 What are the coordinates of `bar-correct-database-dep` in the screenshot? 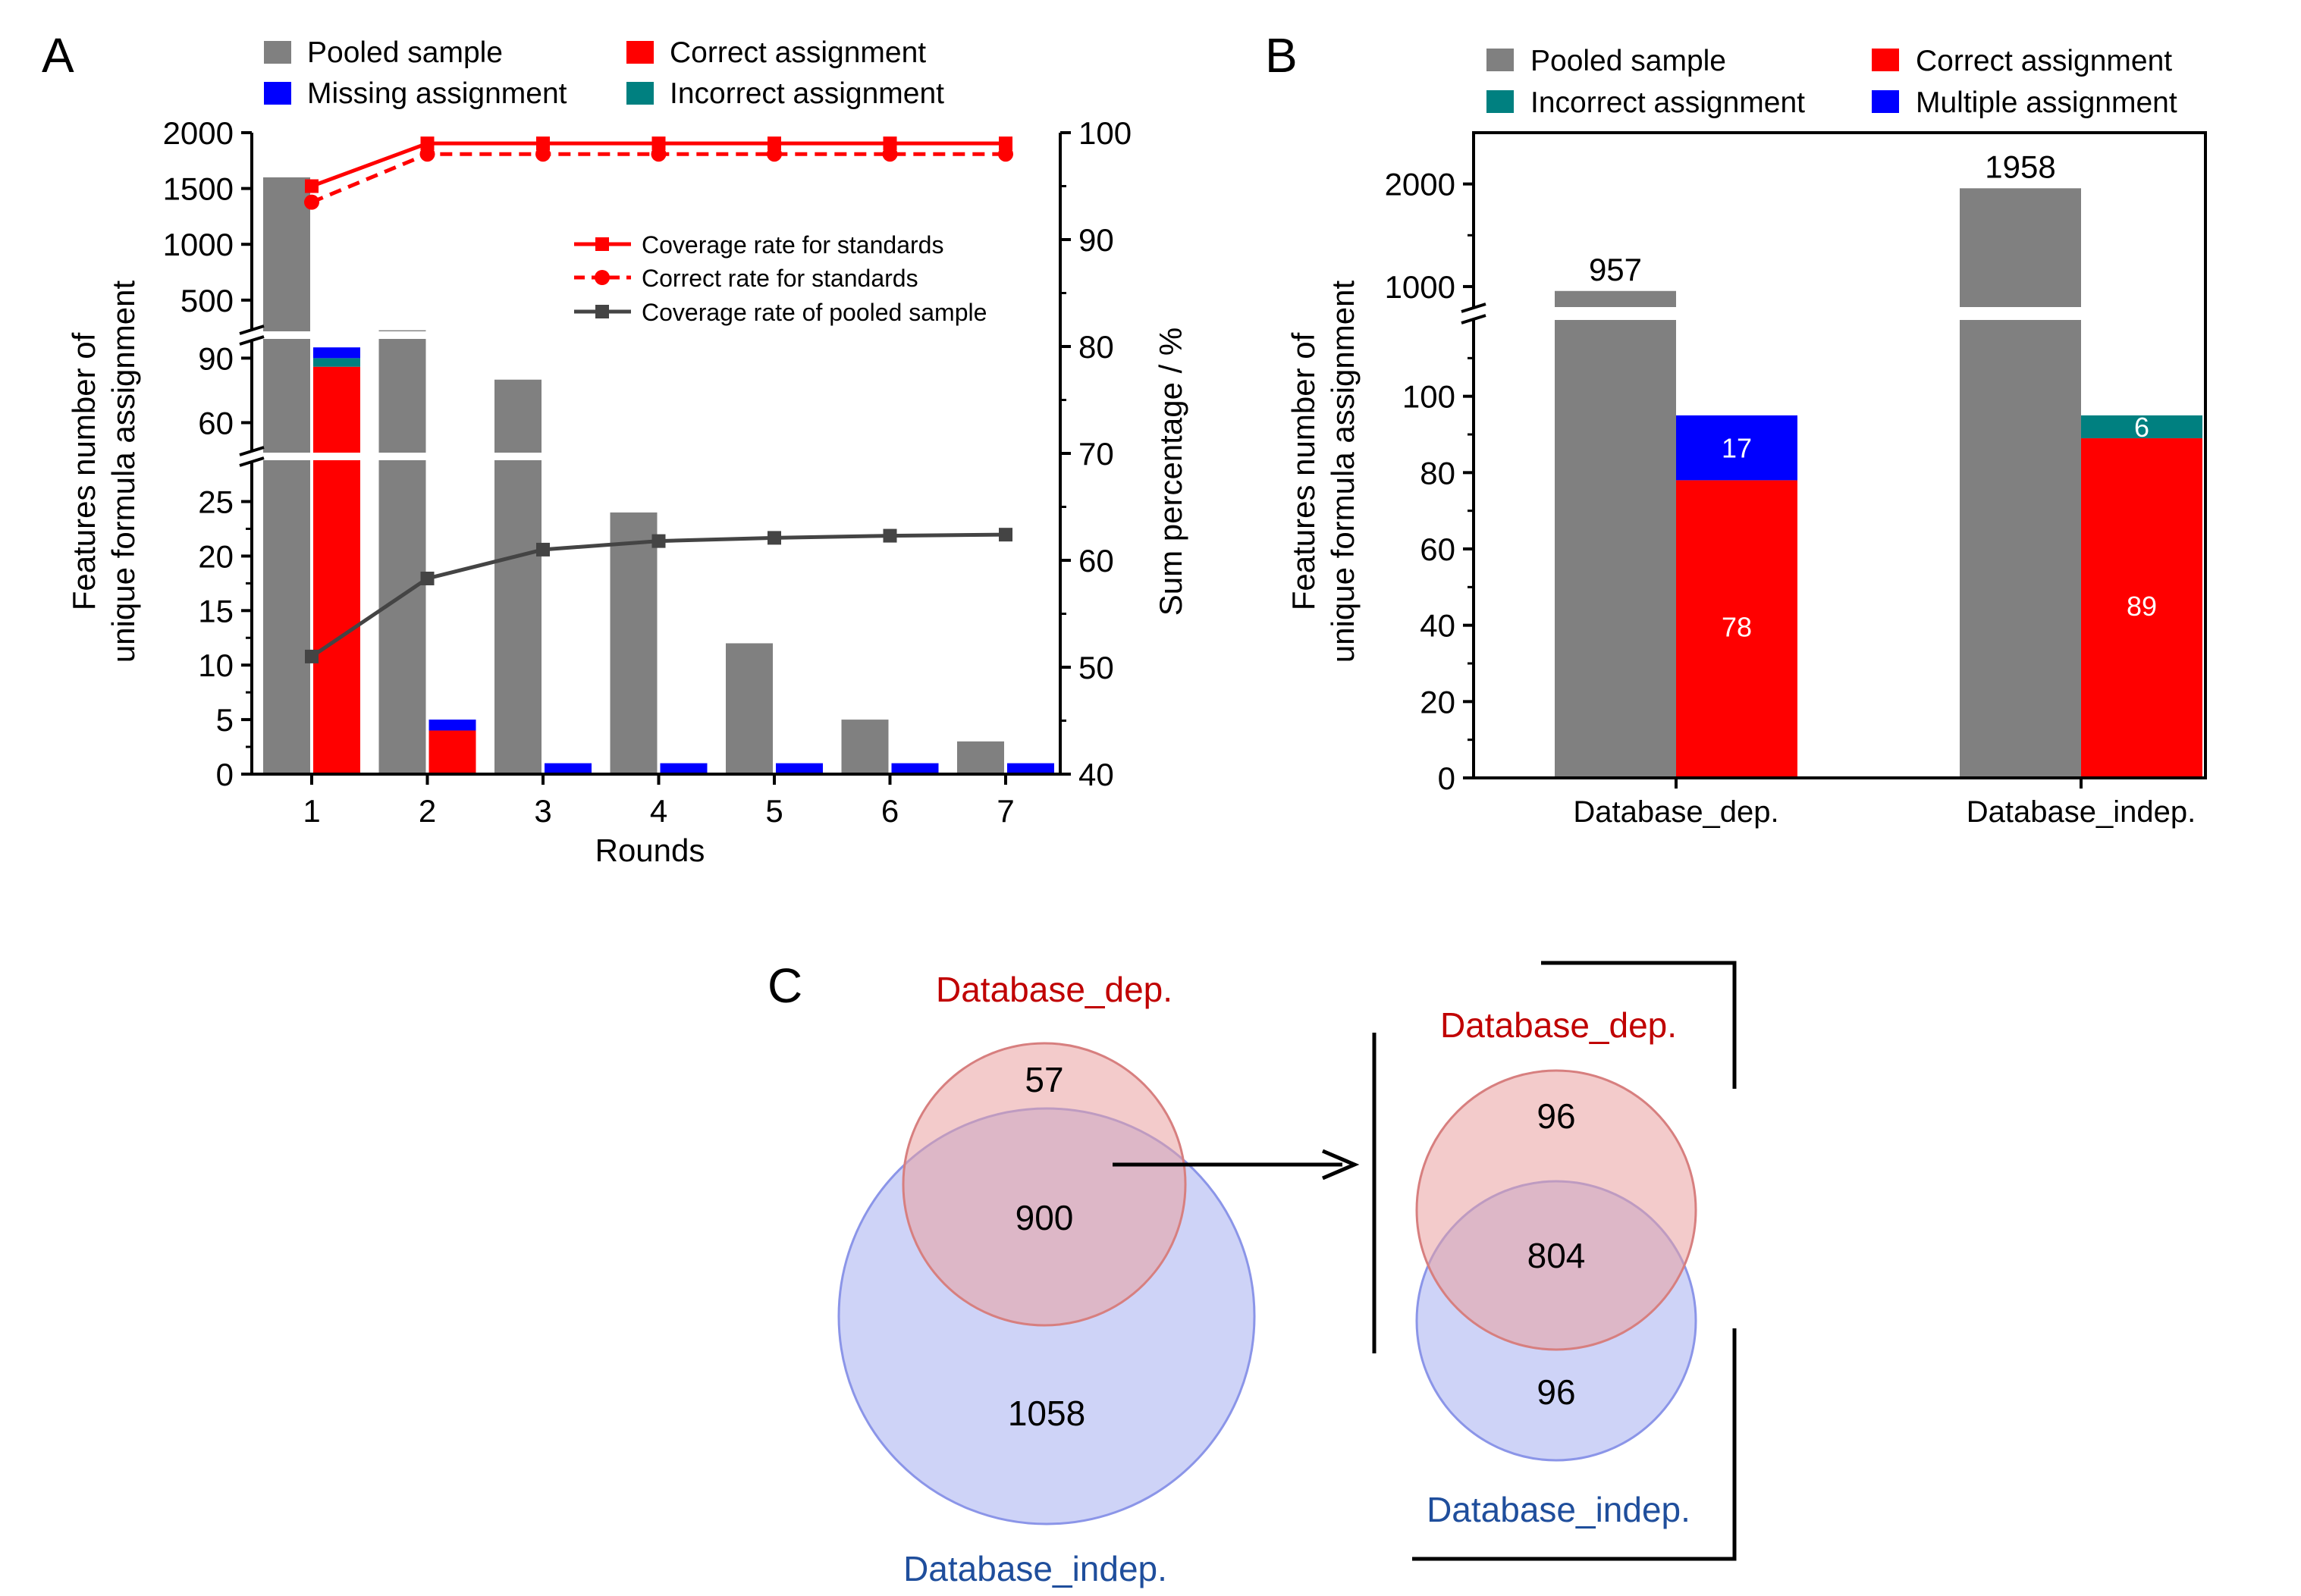 It's located at (1737, 629).